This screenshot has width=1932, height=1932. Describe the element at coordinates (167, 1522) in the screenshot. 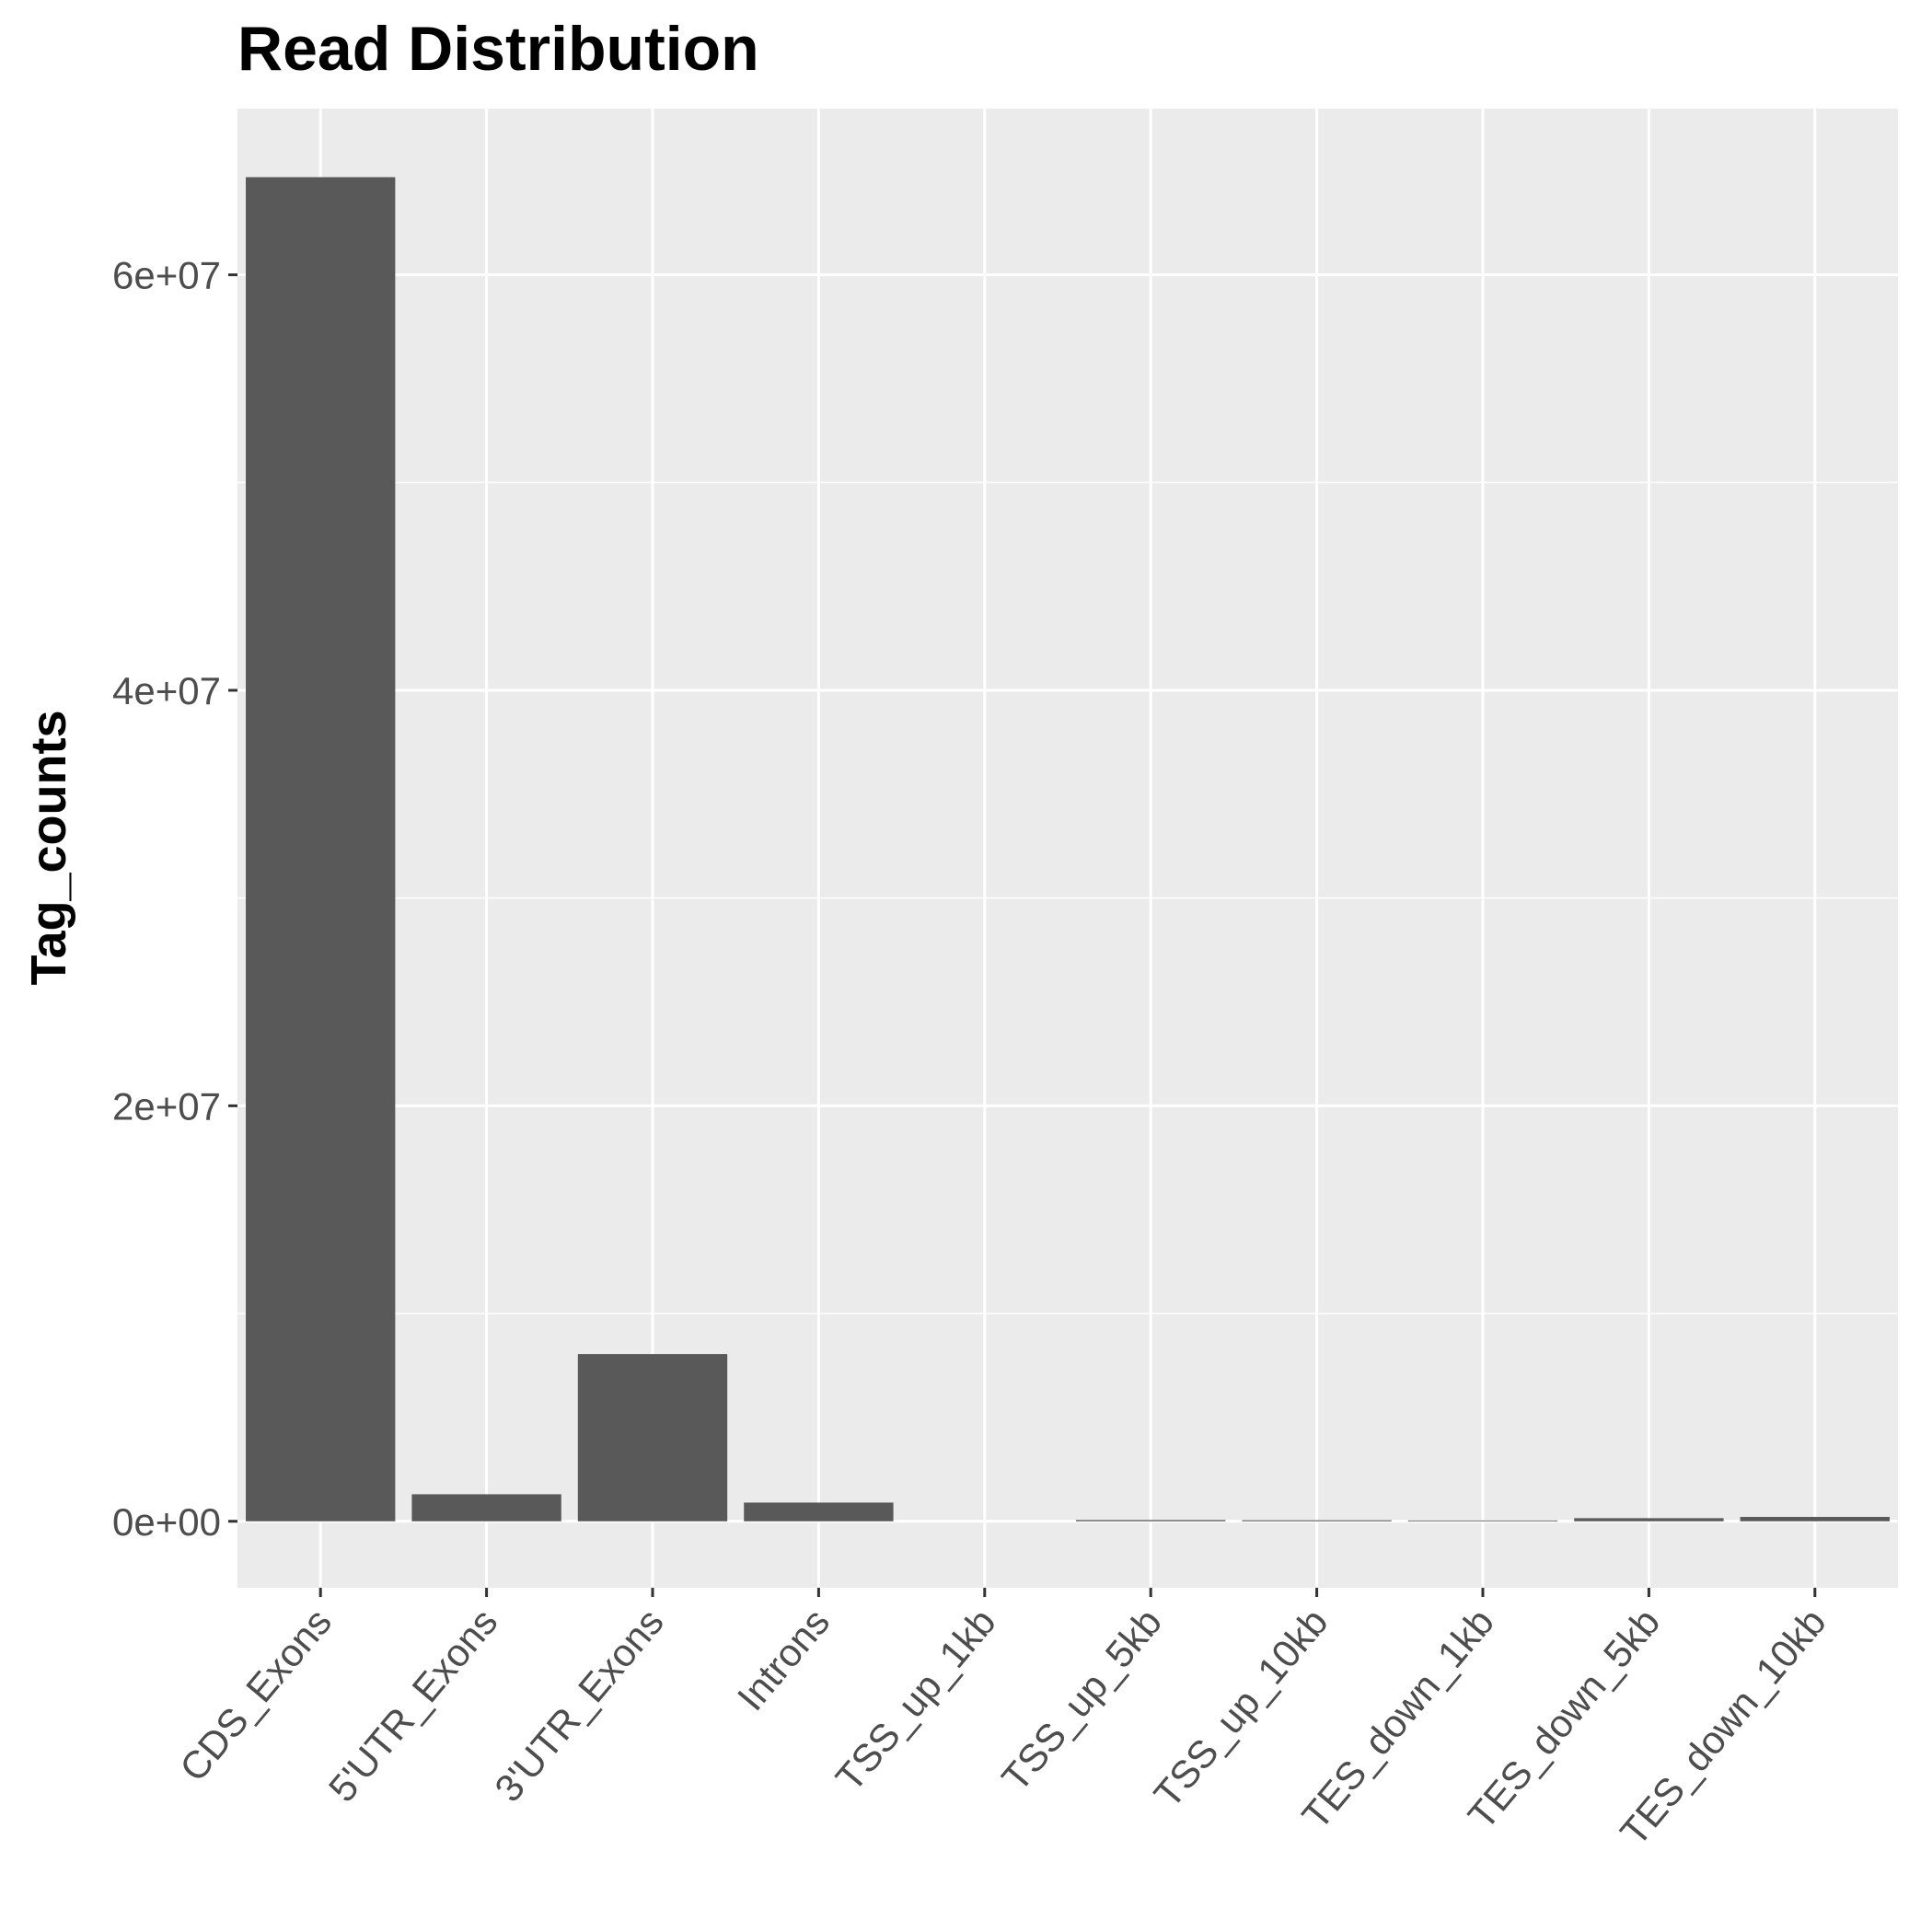

I see `y-tick-label: 0e+00` at that location.